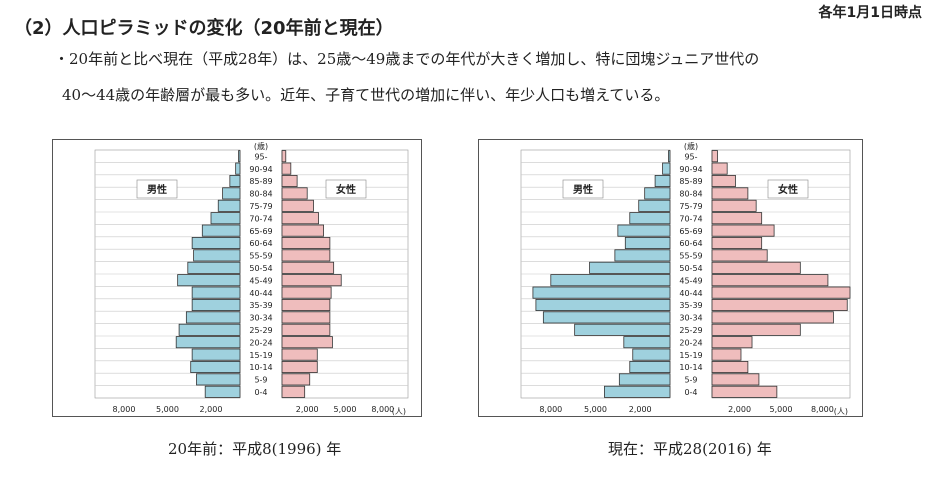  I want to click on age-label-60-64: 60-64, so click(260, 243).